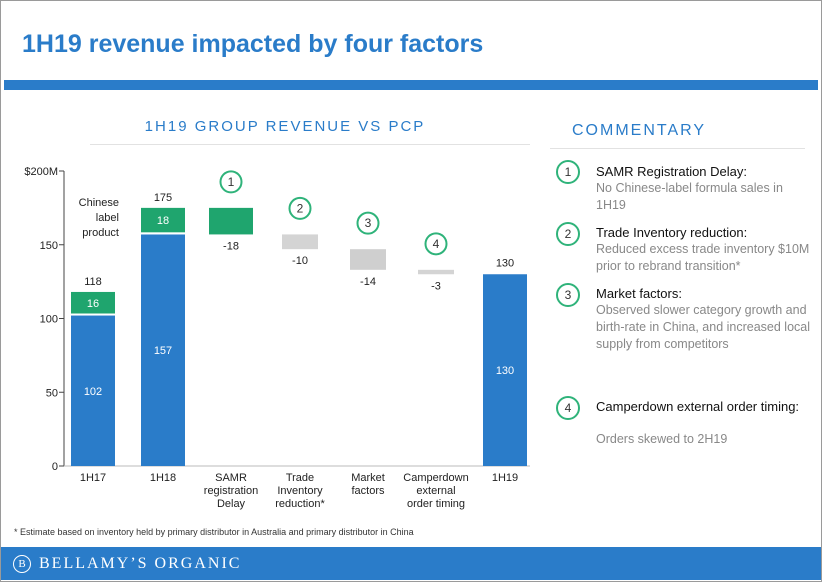  I want to click on y-tick-label: 50, so click(52, 393).